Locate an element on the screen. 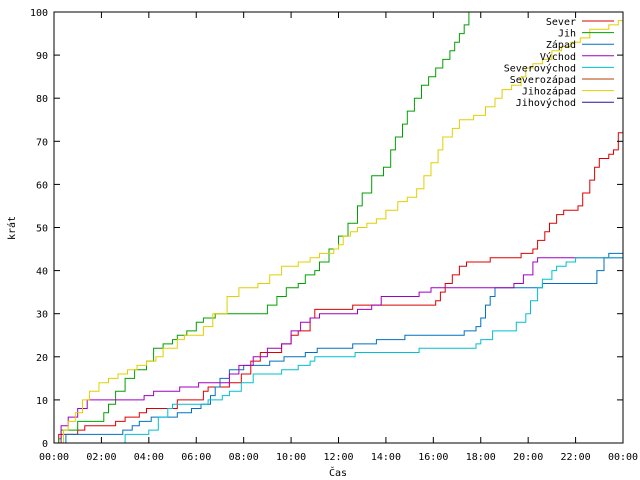  y-tick-label: 100 is located at coordinates (39, 13).